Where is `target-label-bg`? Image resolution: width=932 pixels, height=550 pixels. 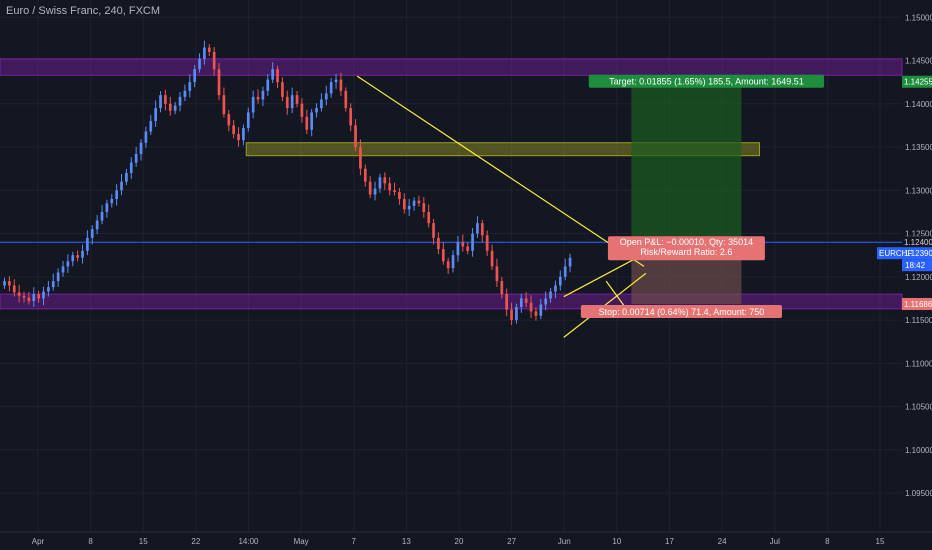 target-label-bg is located at coordinates (706, 81).